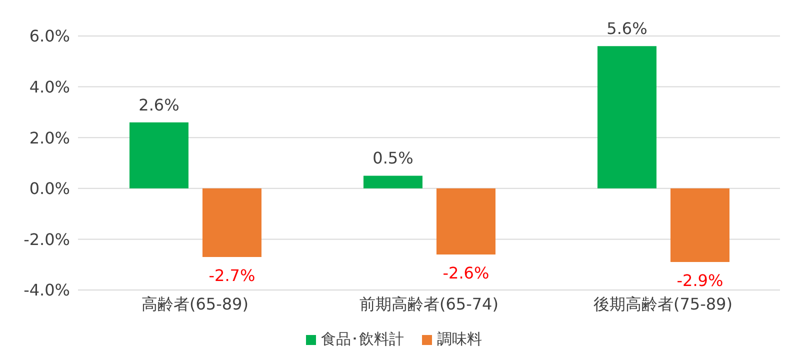 The width and height of the screenshot is (800, 357). I want to click on y-tick-label: 4.0%, so click(49, 86).